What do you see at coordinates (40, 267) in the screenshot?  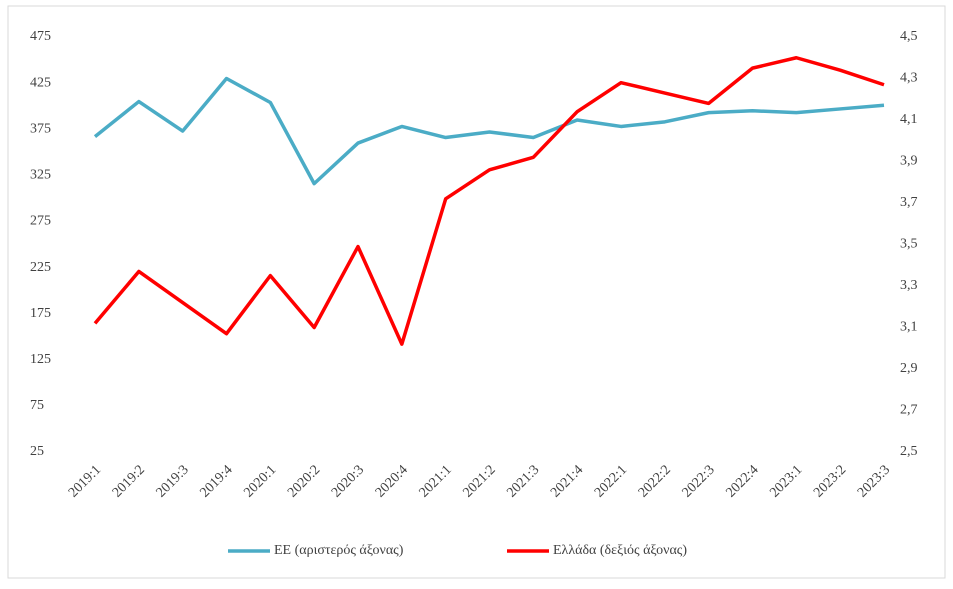 I see `y-tick-label: 225` at bounding box center [40, 267].